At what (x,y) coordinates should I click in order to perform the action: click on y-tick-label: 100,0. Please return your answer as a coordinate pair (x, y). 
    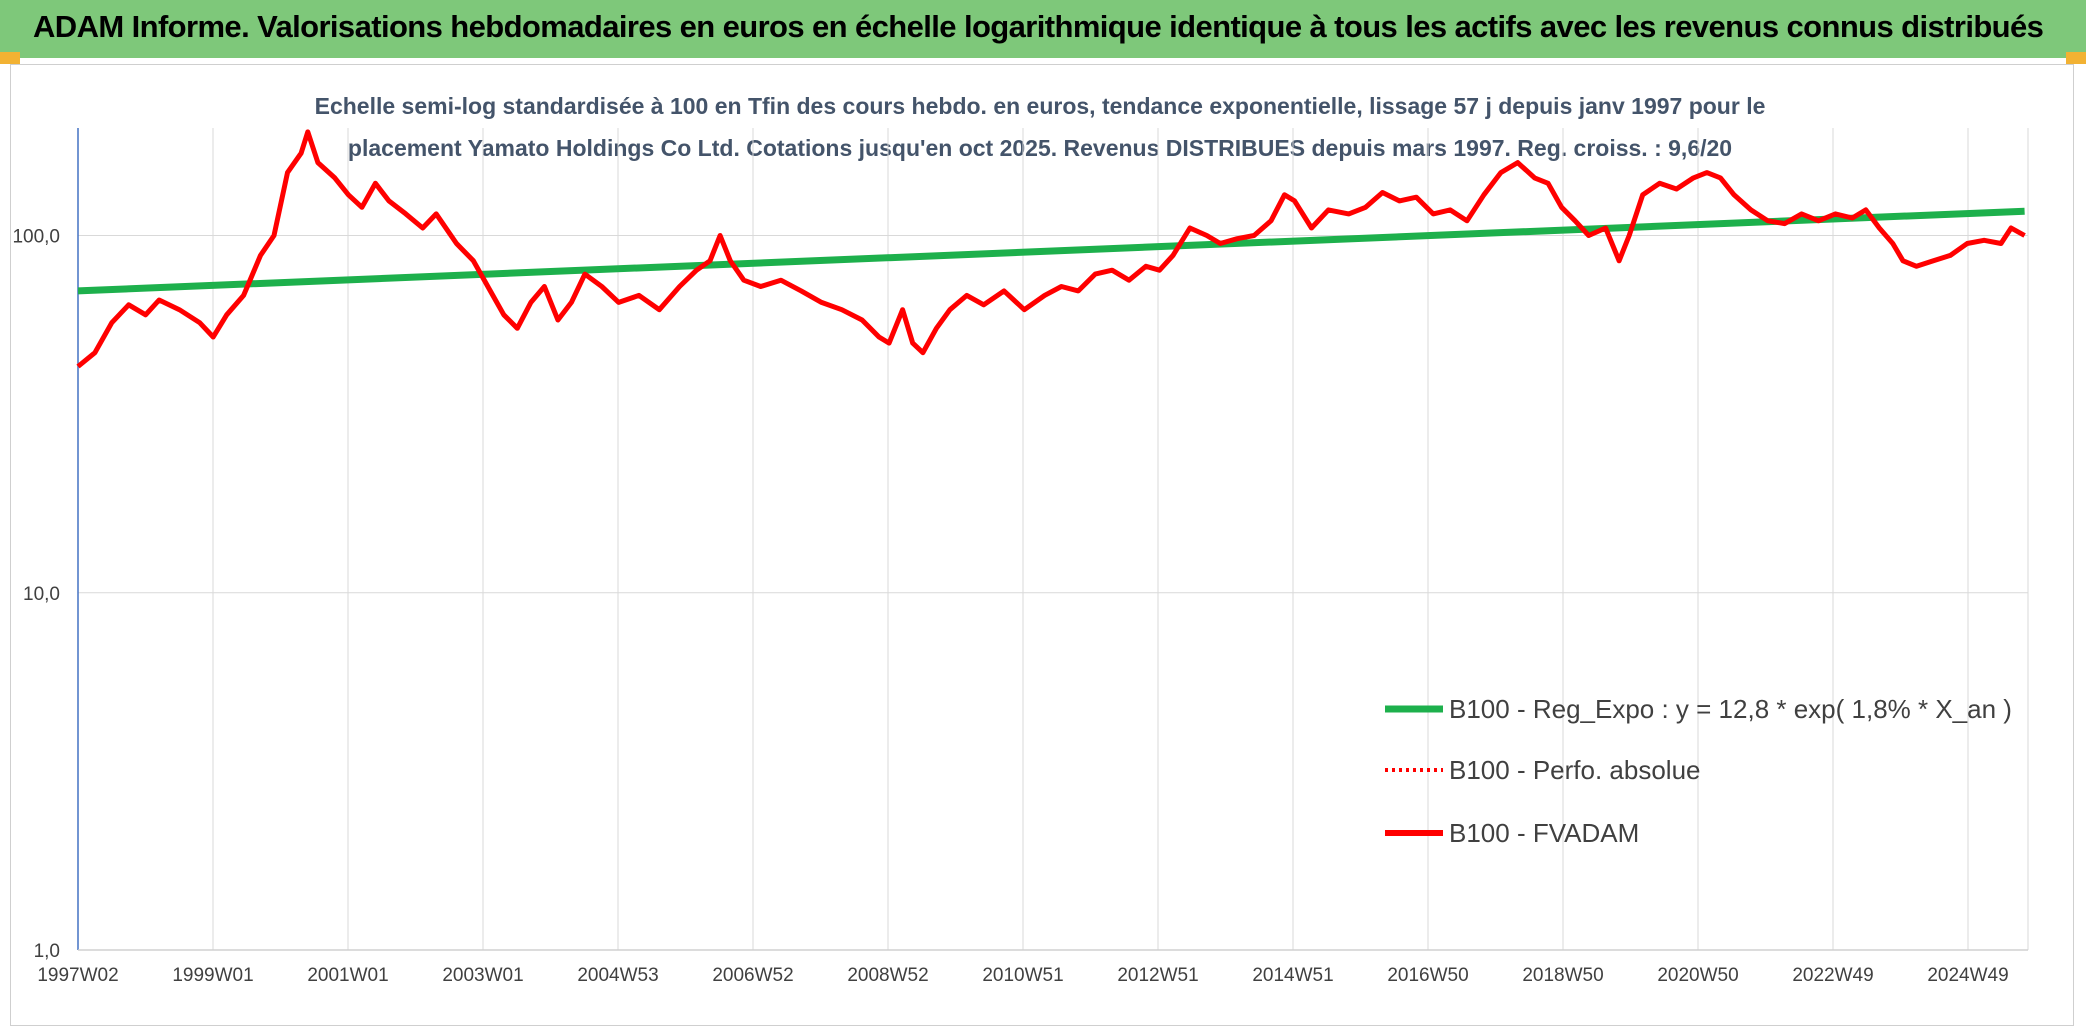
    Looking at the image, I should click on (36, 237).